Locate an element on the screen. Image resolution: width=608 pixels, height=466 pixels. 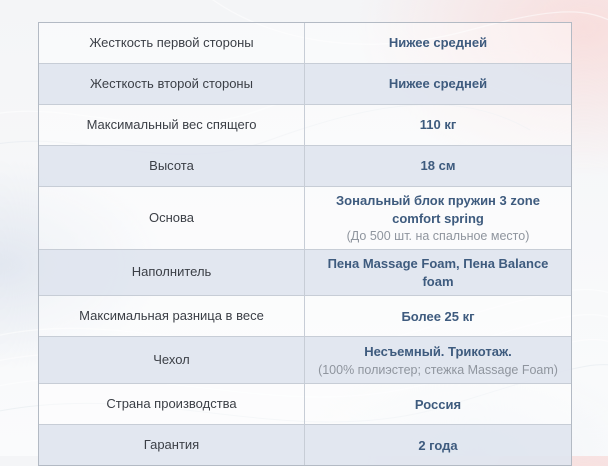
spec-label-cell: Максимальная разница в весе is located at coordinates (172, 316).